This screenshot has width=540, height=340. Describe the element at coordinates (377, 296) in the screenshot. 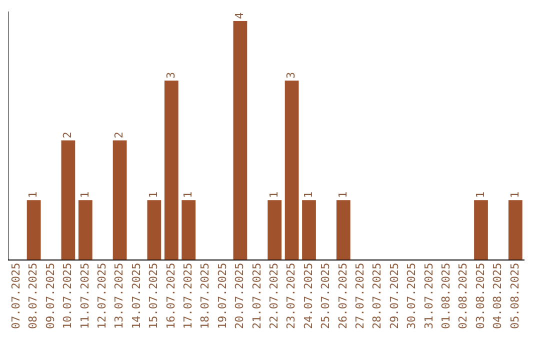

I see `x-tick-label: 28.07.2025` at that location.